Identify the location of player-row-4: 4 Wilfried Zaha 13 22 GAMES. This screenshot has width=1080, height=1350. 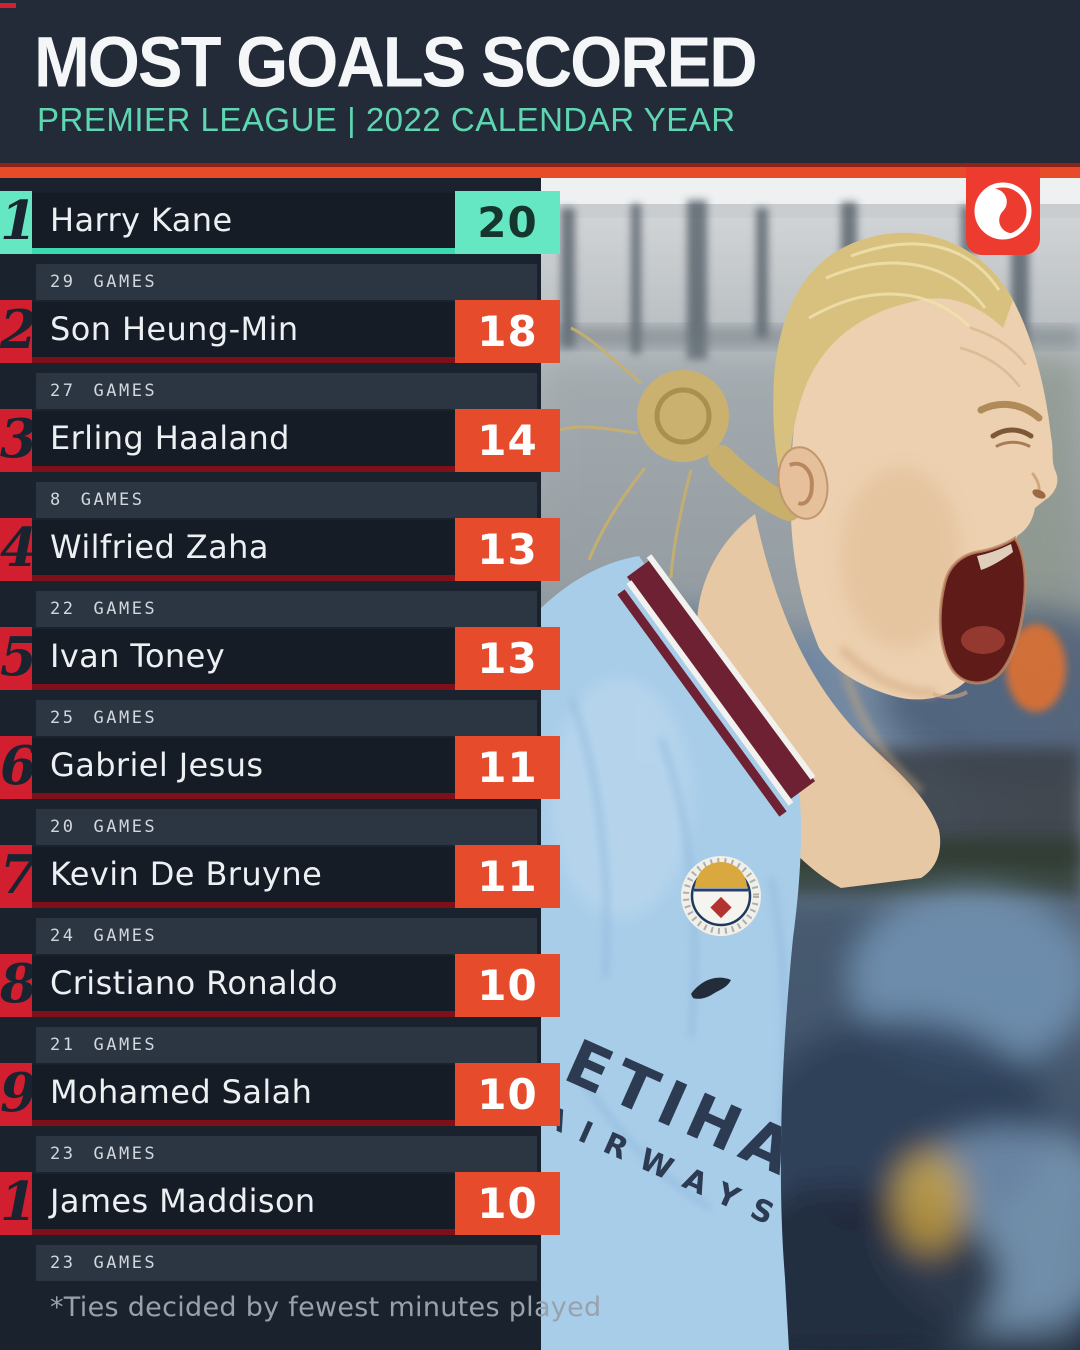
(281, 572).